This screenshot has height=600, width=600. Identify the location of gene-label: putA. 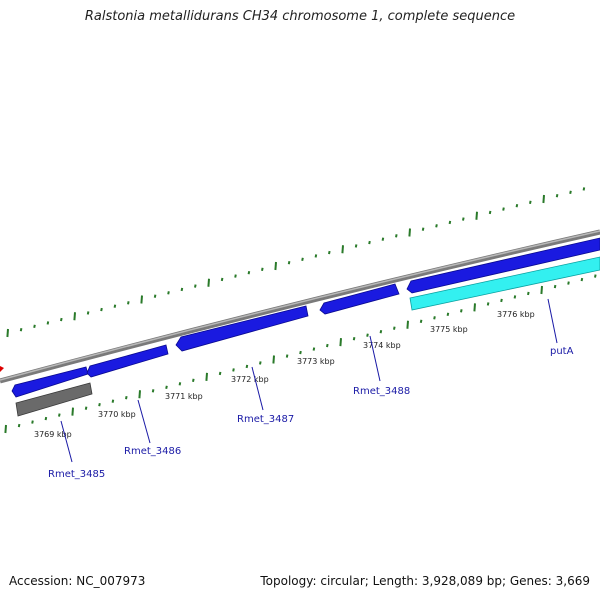
(562, 351).